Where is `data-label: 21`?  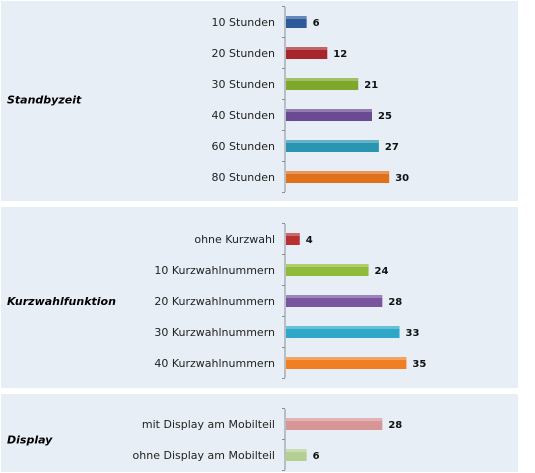 data-label: 21 is located at coordinates (371, 85).